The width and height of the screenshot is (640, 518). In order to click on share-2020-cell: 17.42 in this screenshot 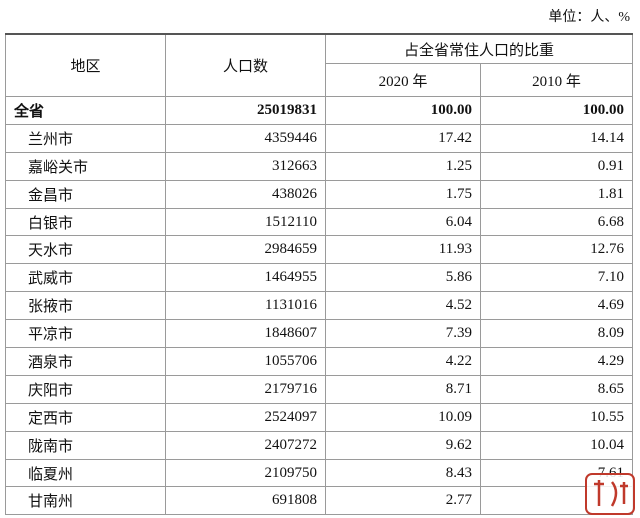, I will do `click(403, 138)`.